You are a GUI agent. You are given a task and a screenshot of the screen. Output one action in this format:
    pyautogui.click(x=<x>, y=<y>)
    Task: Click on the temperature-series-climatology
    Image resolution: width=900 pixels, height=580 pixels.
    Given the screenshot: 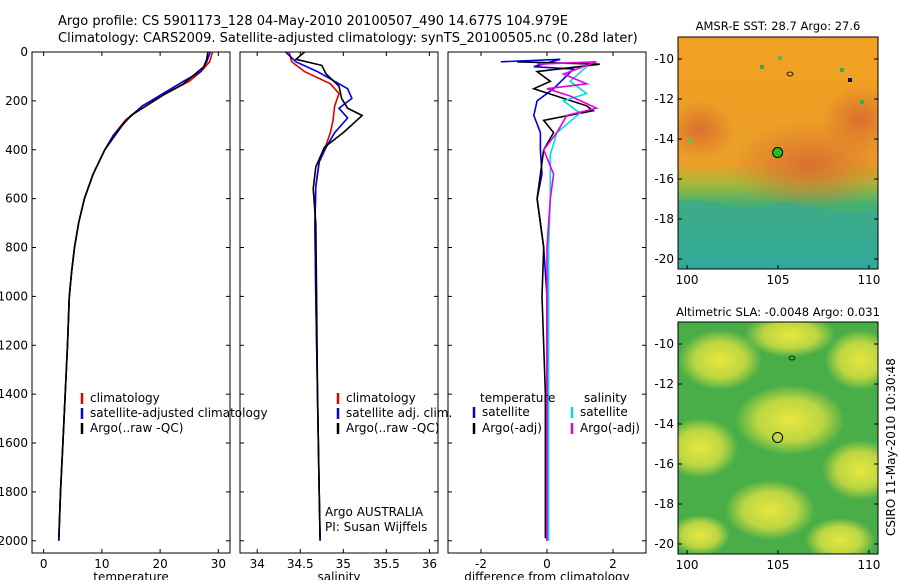 What is the action you would take?
    pyautogui.click(x=136, y=296)
    